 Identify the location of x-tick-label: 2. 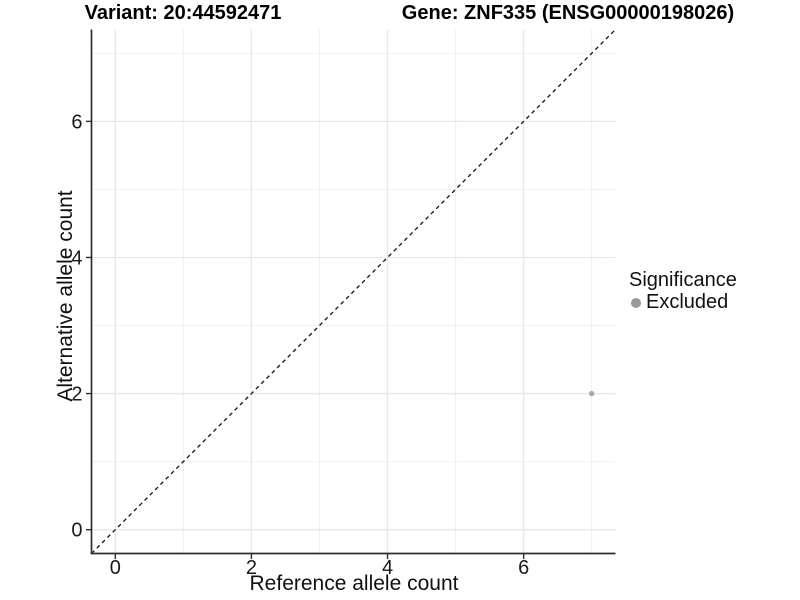
(251, 568).